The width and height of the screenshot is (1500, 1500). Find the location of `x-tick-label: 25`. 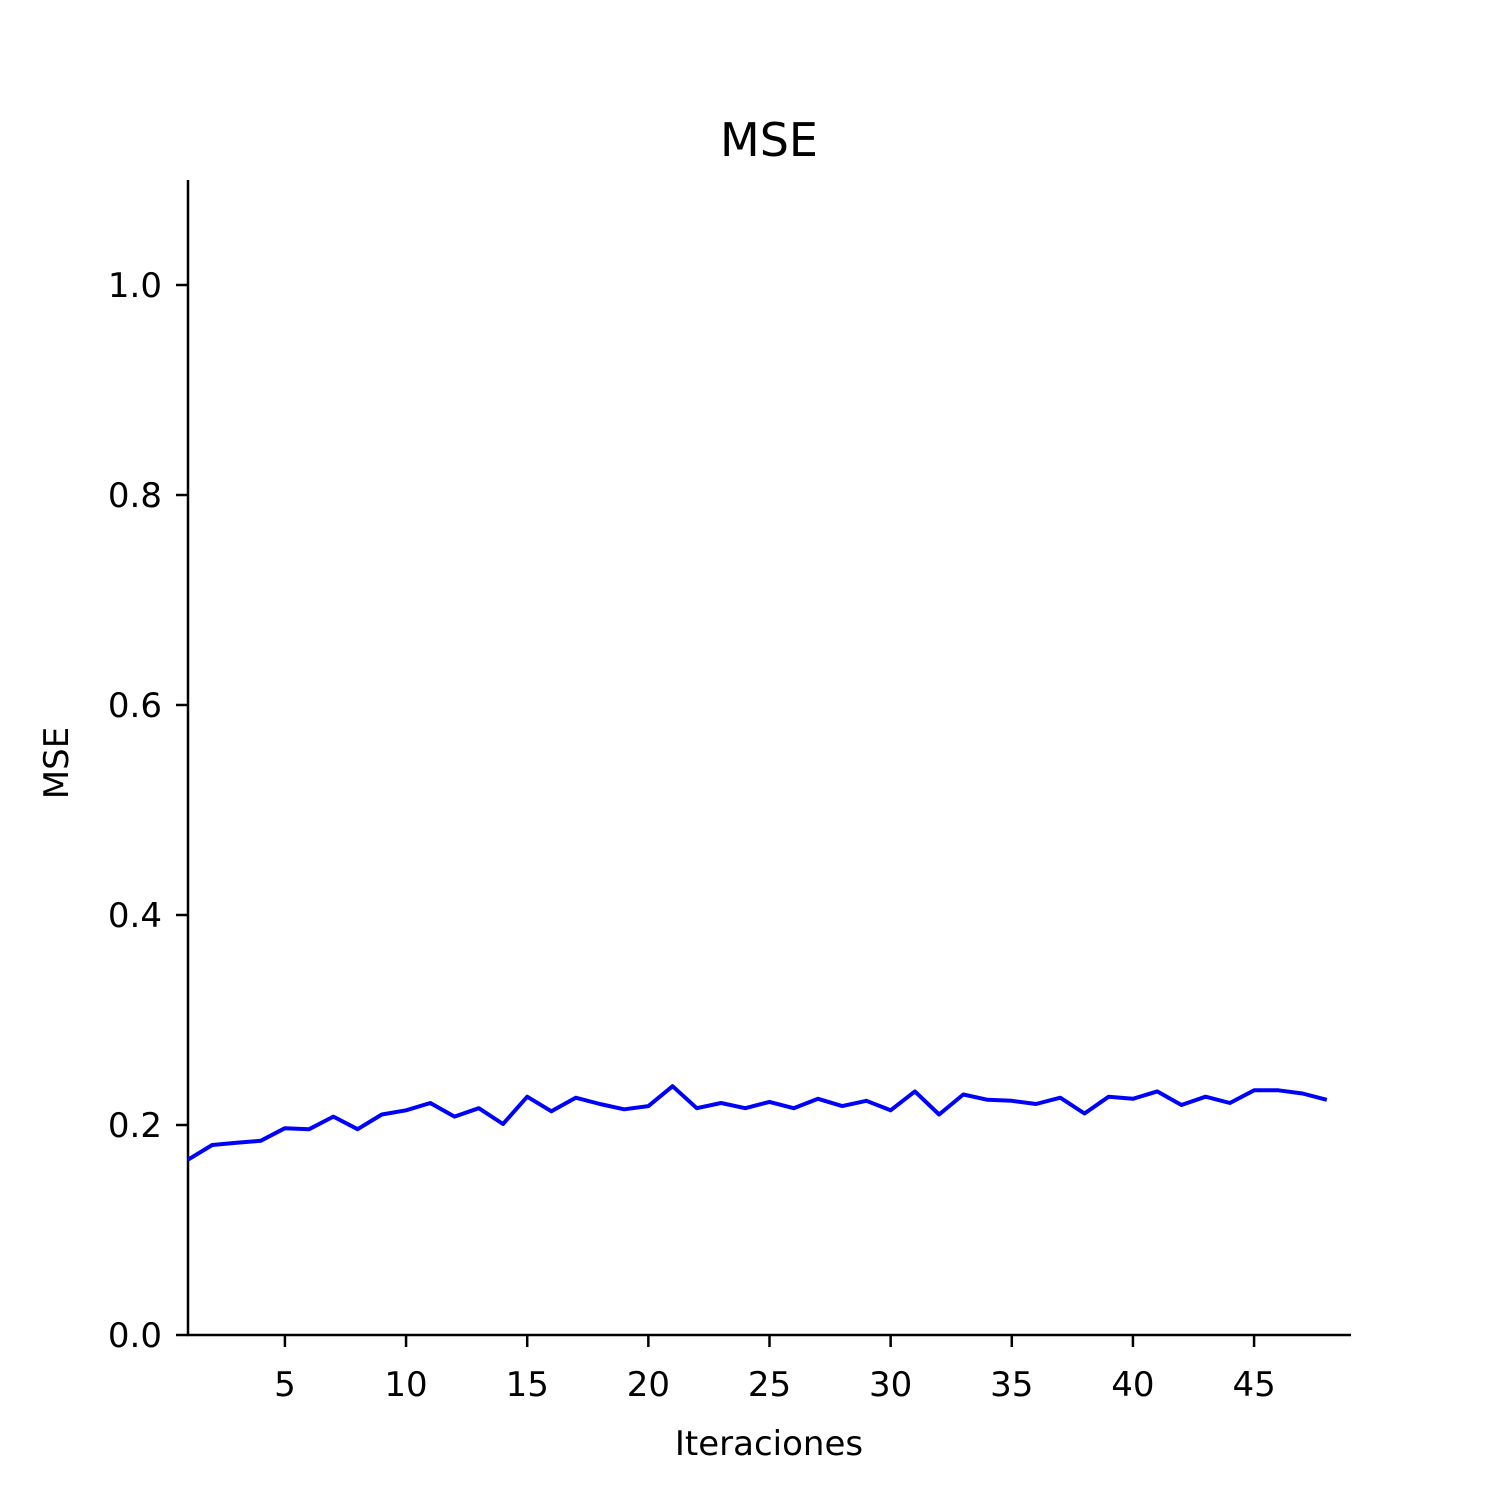

x-tick-label: 25 is located at coordinates (769, 1385).